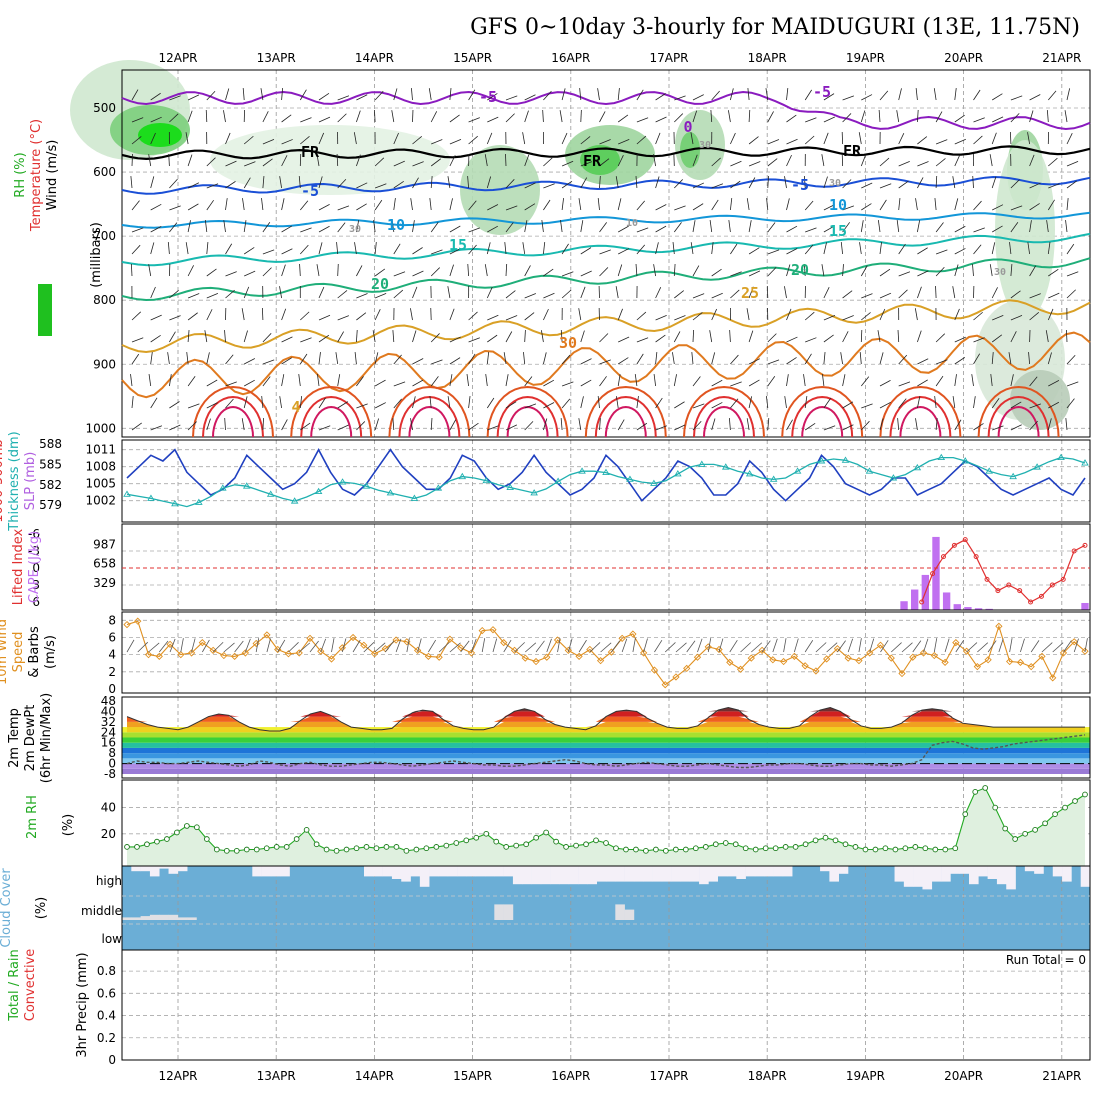 This screenshot has width=1100, height=1100. I want to click on contour-label: 15, so click(458, 245).